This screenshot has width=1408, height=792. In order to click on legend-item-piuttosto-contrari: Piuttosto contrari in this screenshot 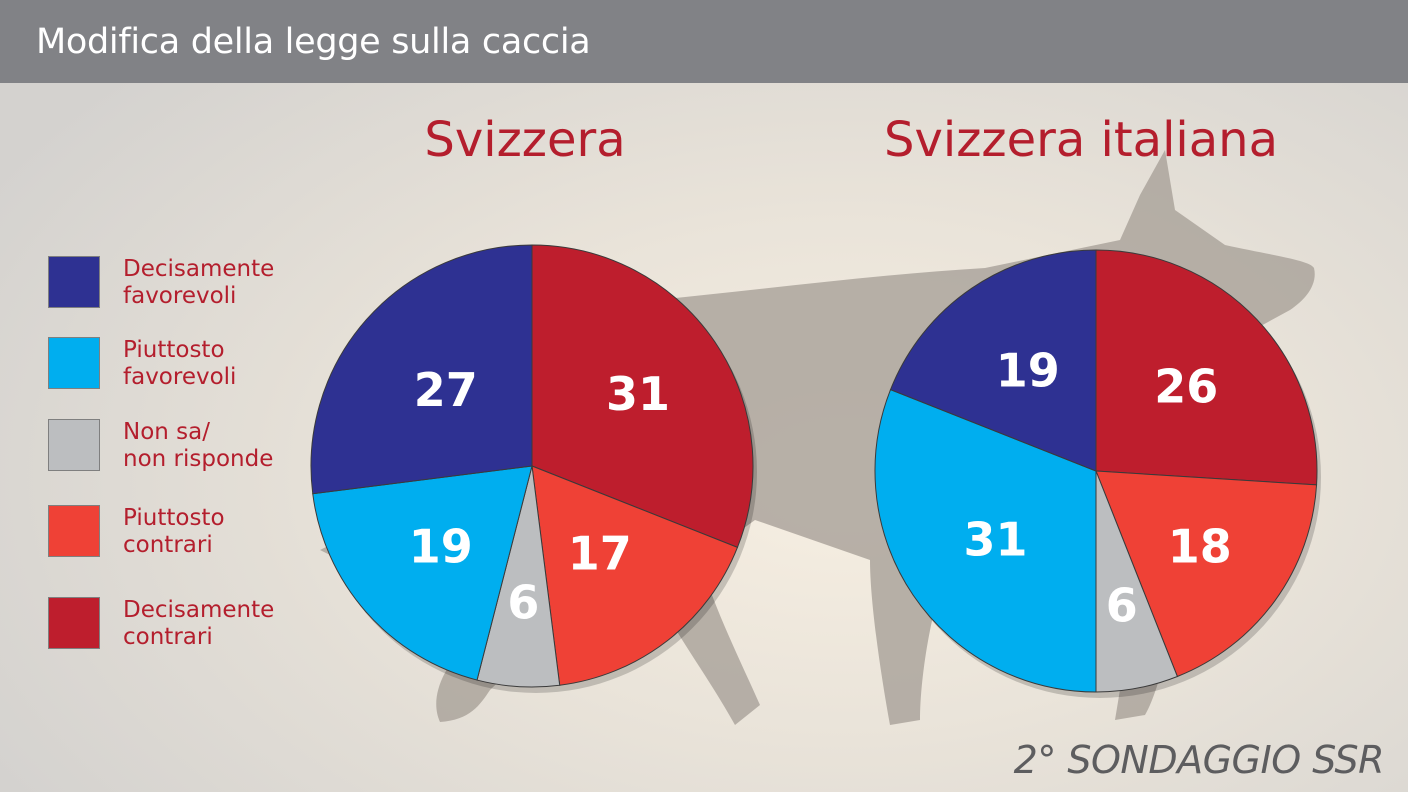, I will do `click(178, 533)`.